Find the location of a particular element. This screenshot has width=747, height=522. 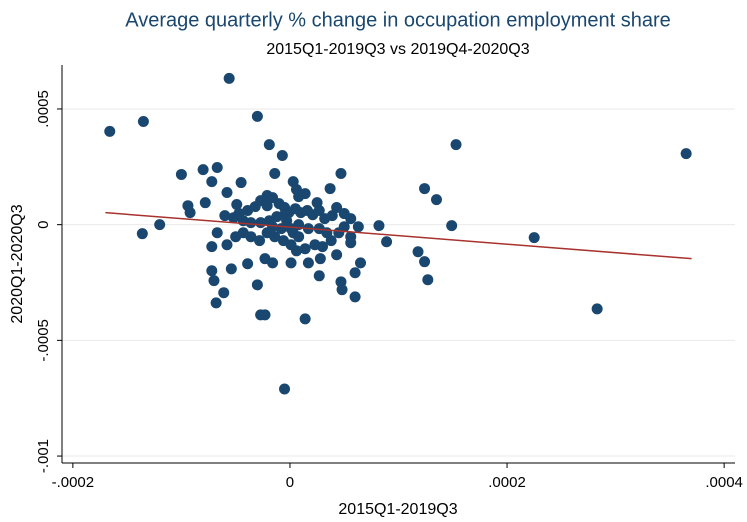

x-tick-label: 0 is located at coordinates (290, 482).